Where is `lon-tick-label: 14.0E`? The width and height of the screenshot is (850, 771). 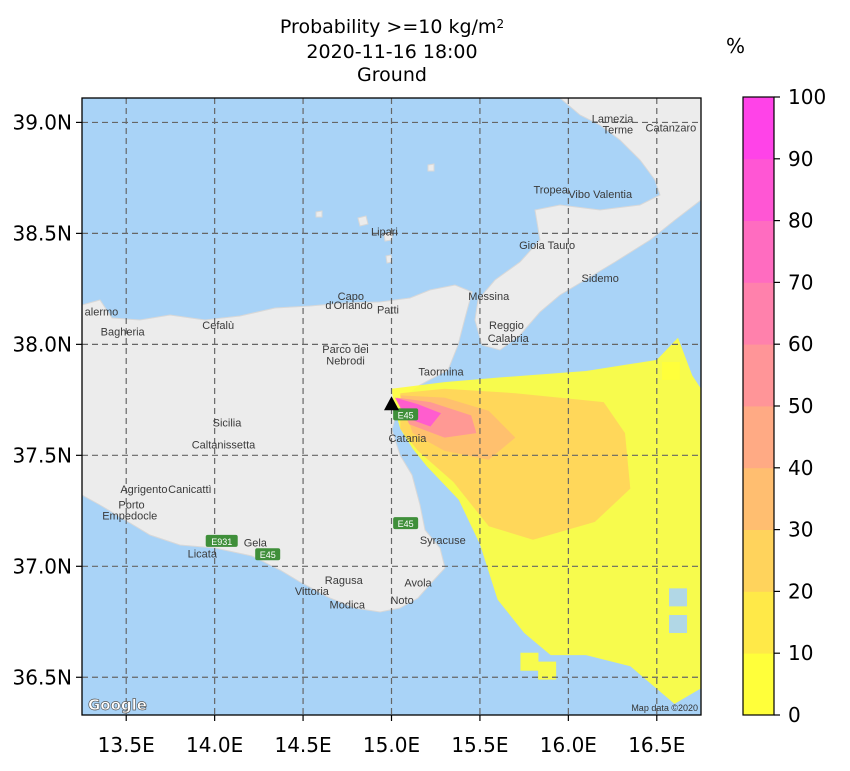
lon-tick-label: 14.0E is located at coordinates (214, 745).